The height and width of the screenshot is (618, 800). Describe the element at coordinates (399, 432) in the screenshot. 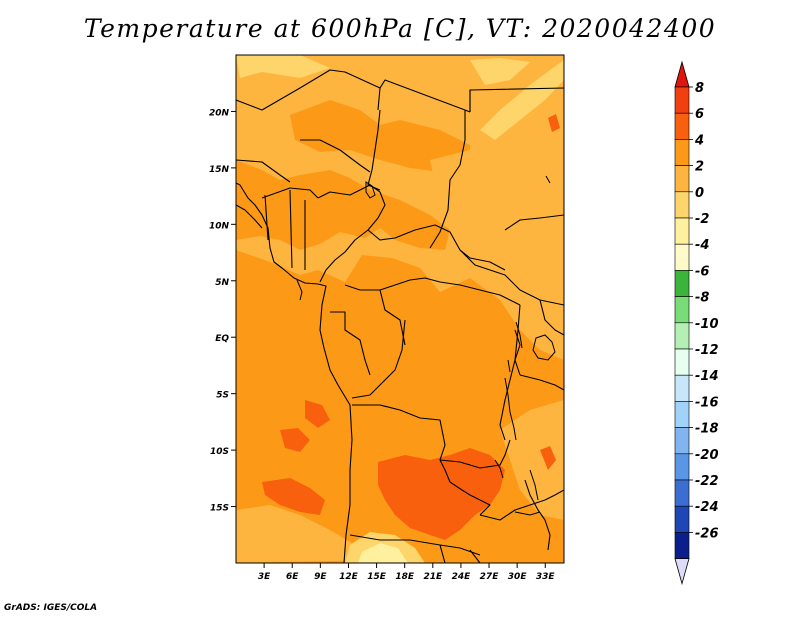

I see `border-angola-drc` at that location.